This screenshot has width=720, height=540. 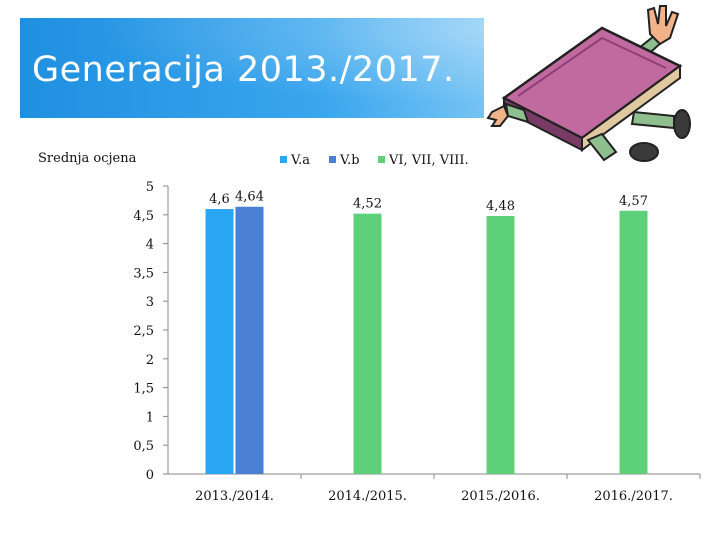 What do you see at coordinates (243, 70) in the screenshot?
I see `slide-title: Generacija 2013./2017.` at bounding box center [243, 70].